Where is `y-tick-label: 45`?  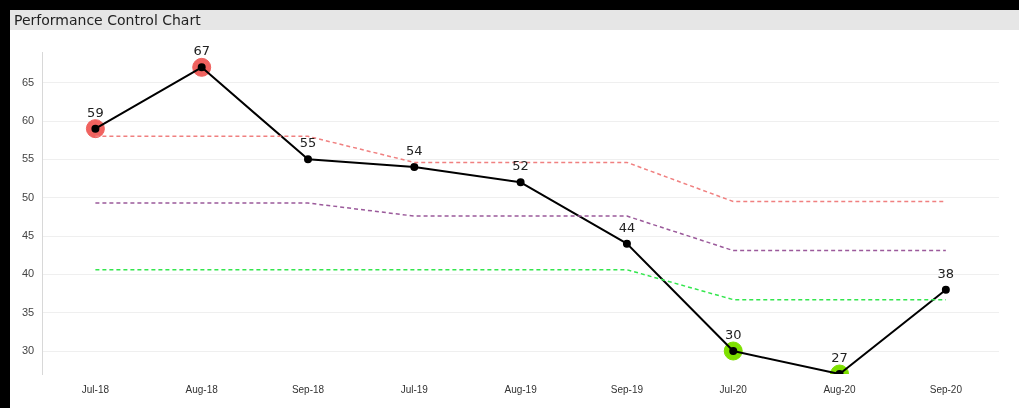 y-tick-label: 45 is located at coordinates (28, 235).